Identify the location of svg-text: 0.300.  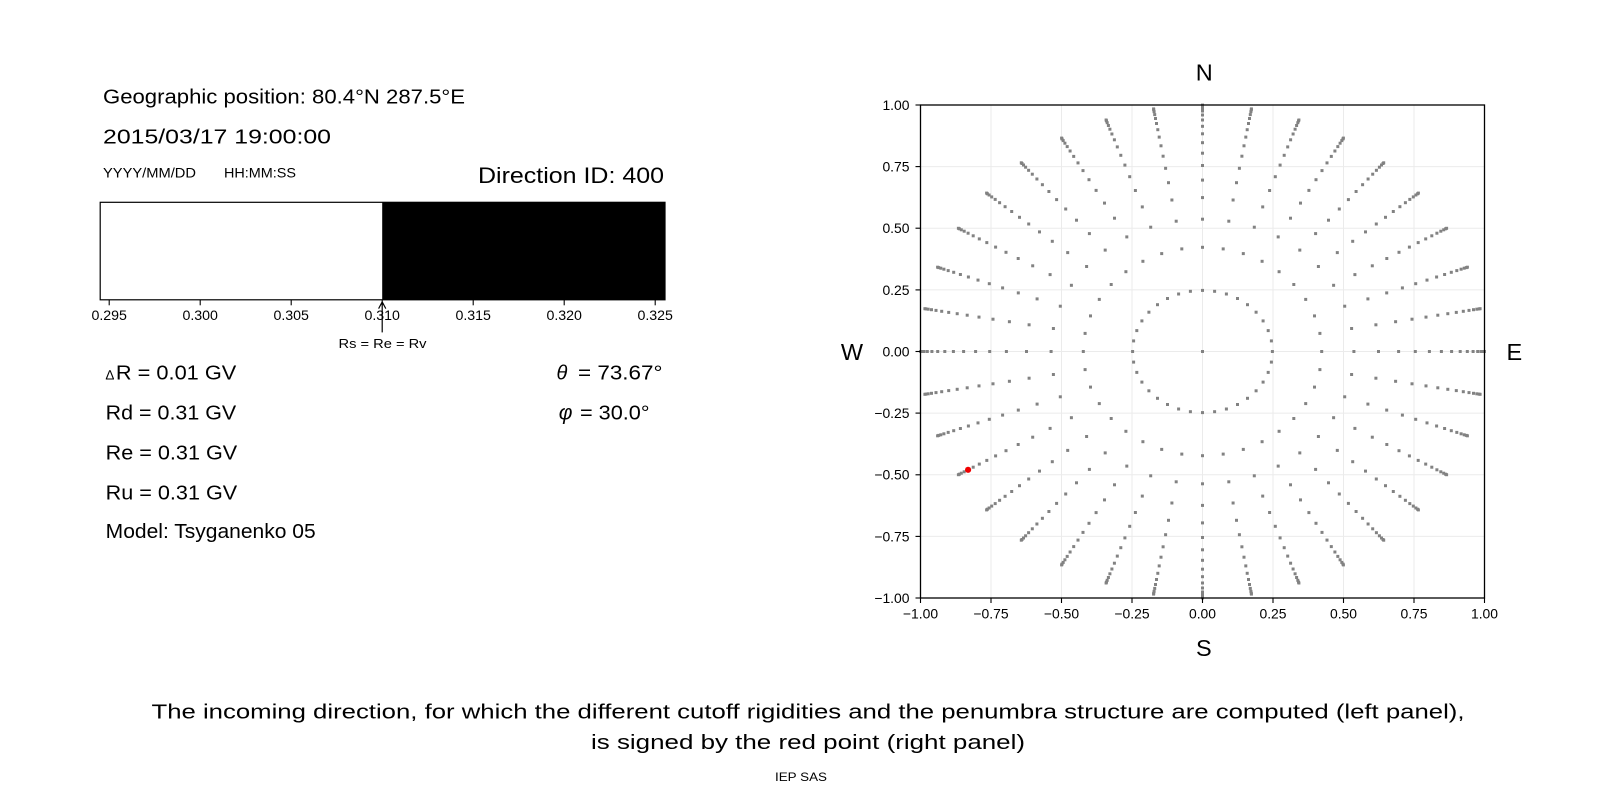
(200, 316).